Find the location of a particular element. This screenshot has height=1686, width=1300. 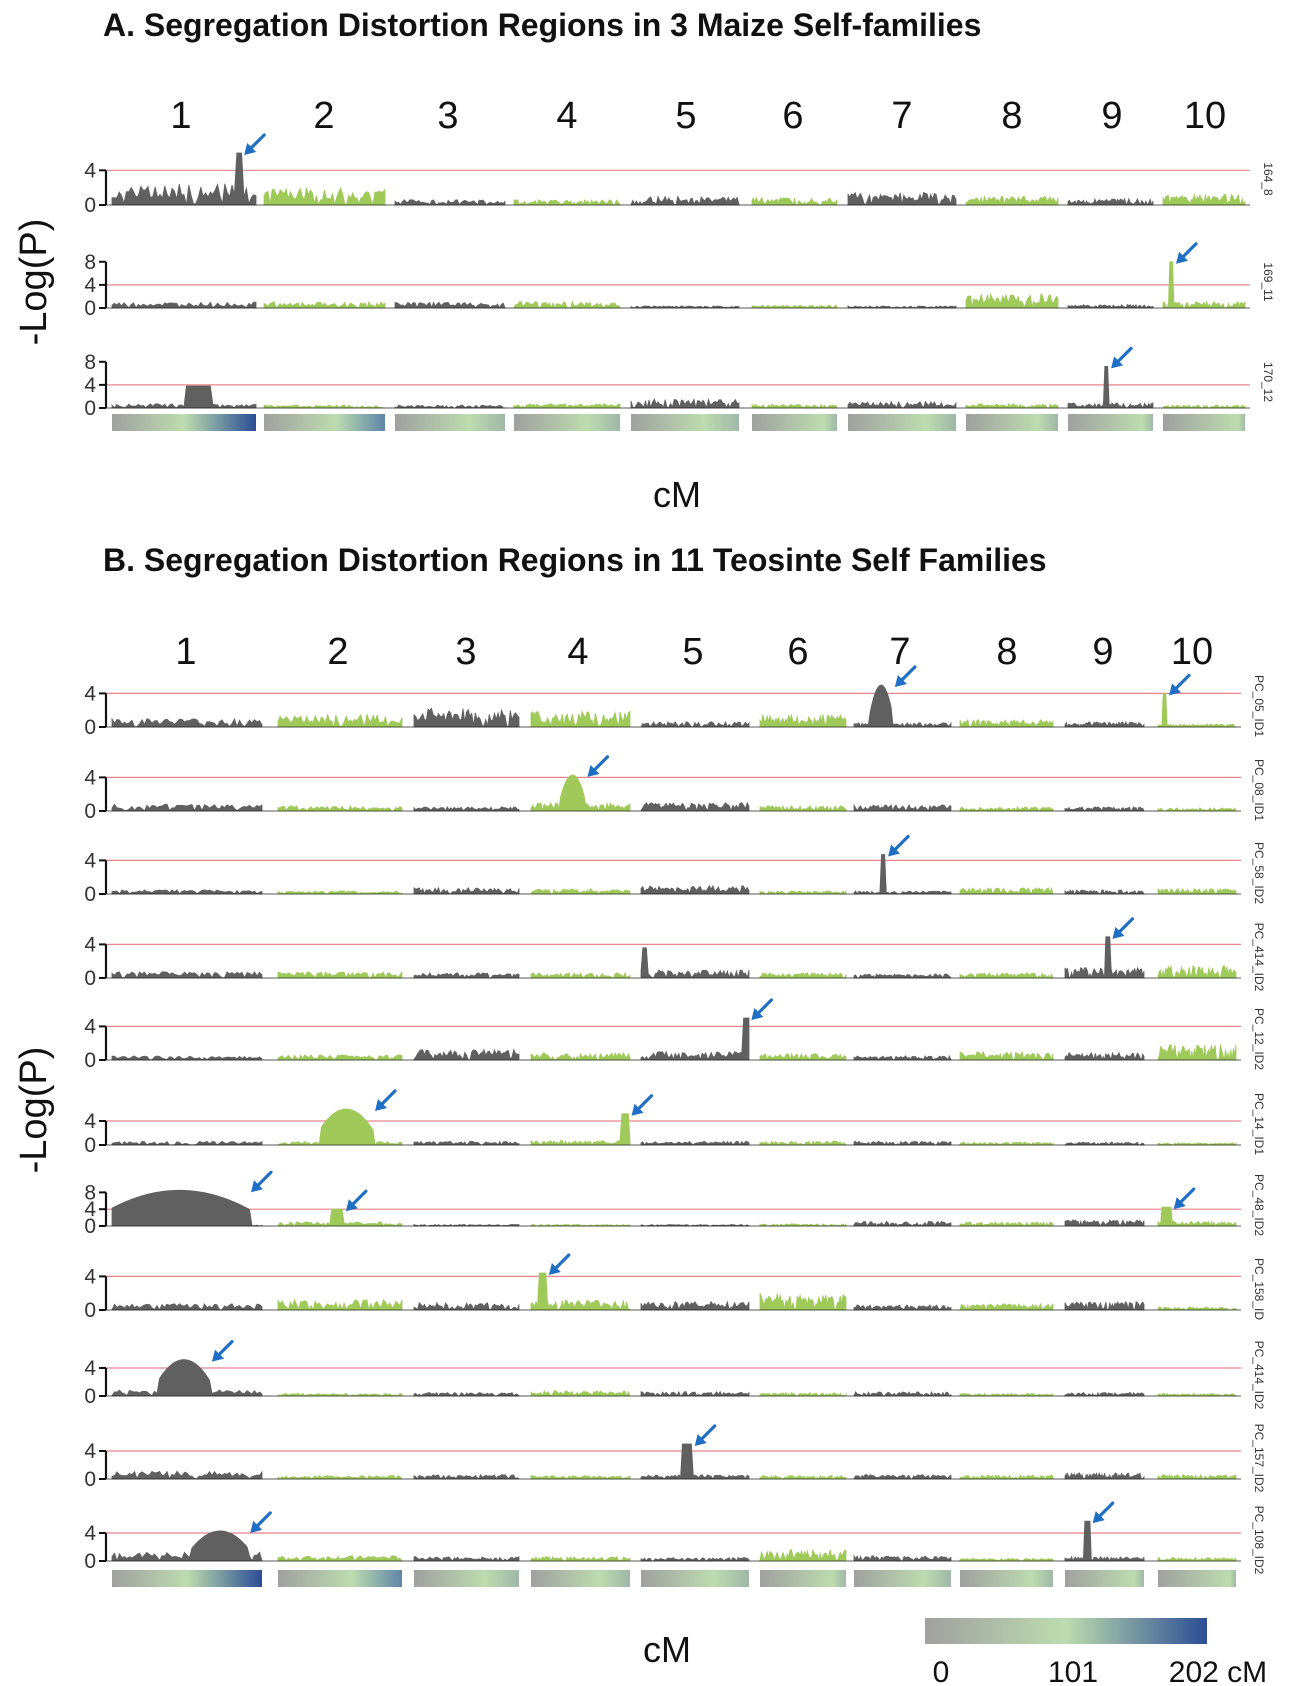

marker-density-strip-chr2 is located at coordinates (324, 422).